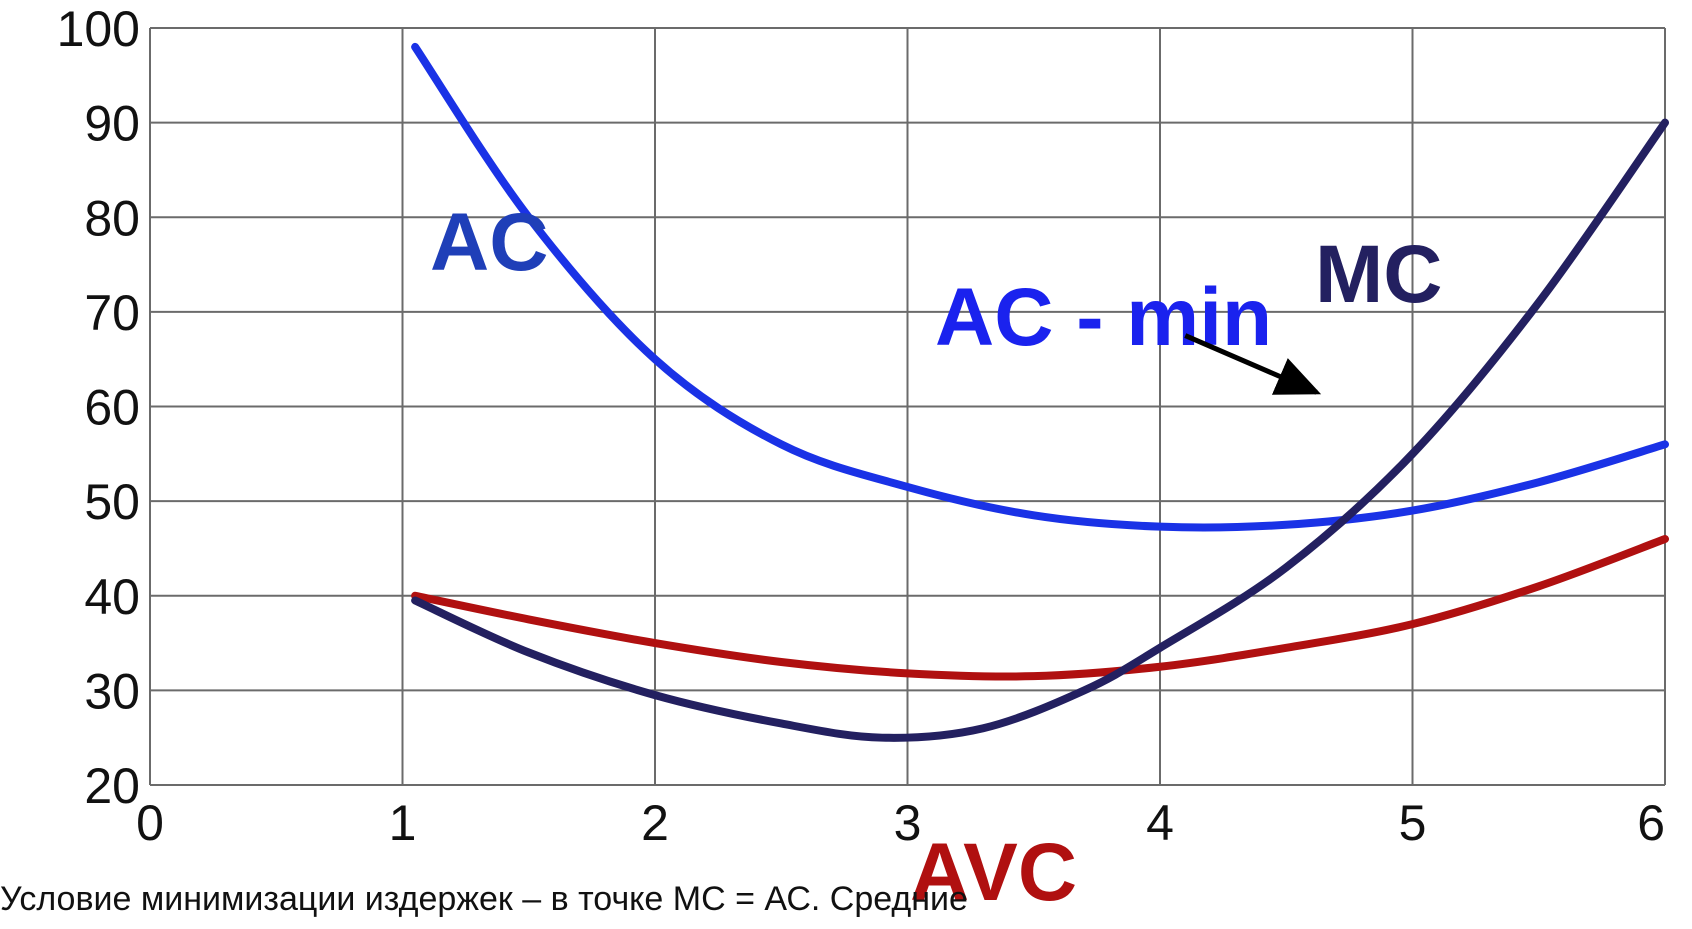 Image resolution: width=1692 pixels, height=929 pixels. I want to click on y-tick-label: 70, so click(112, 313).